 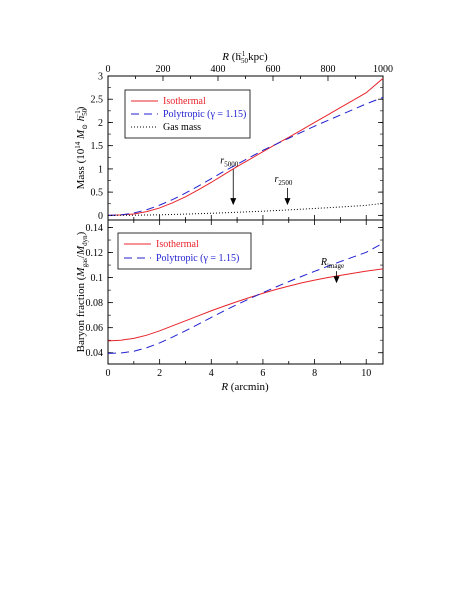 What do you see at coordinates (244, 57) in the screenshot?
I see `kpc-axis-label: R (h50−1 kpc)` at bounding box center [244, 57].